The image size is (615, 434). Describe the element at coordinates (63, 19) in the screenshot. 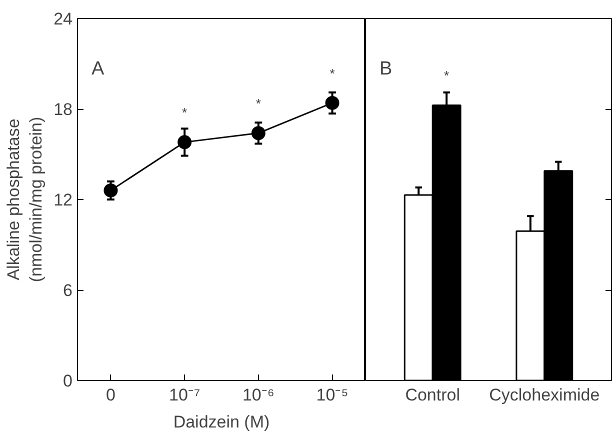

I see `y-tick-label: 24` at that location.